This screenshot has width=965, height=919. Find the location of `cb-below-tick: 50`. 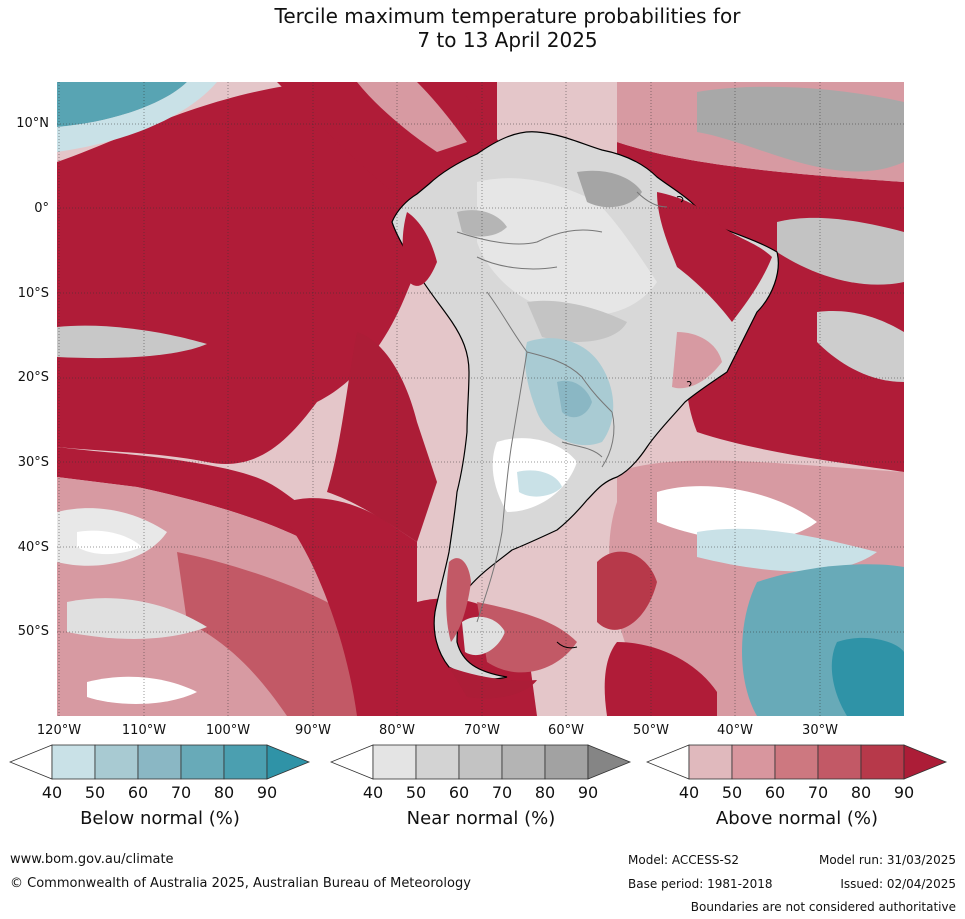

cb-below-tick: 50 is located at coordinates (95, 792).